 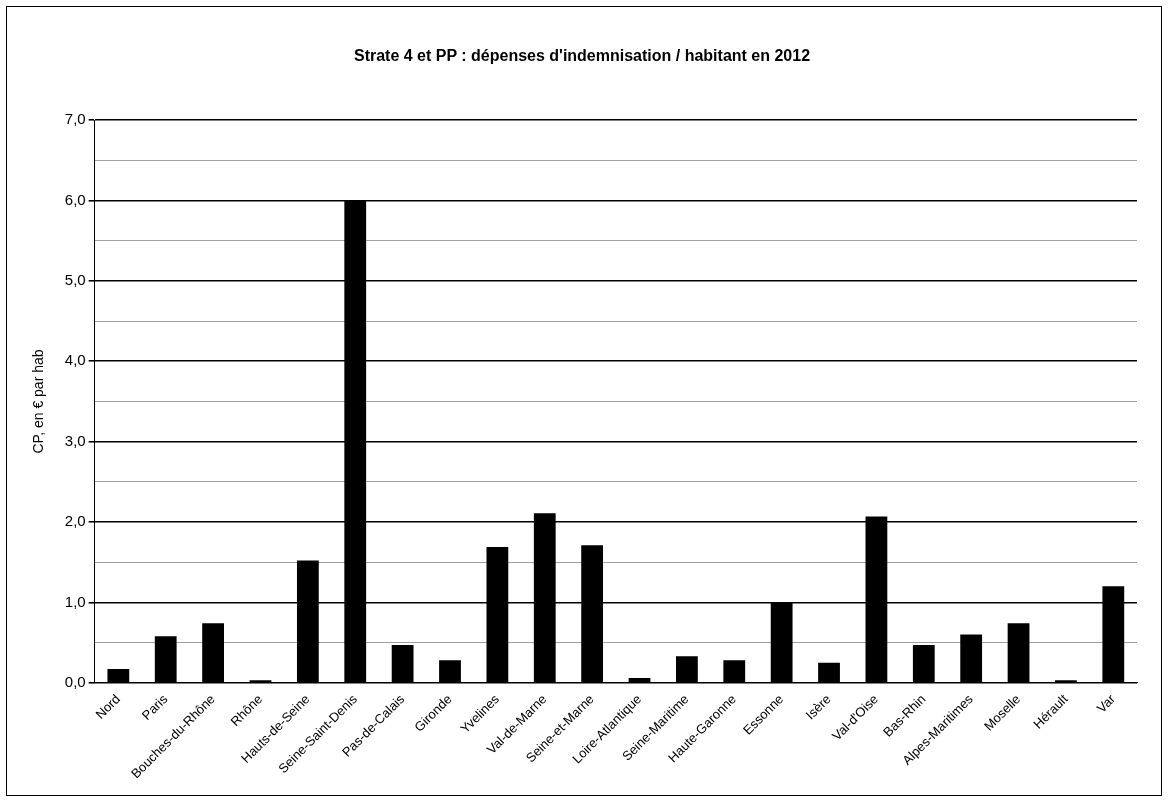 What do you see at coordinates (75, 119) in the screenshot?
I see `y-tick-label: 7,0` at bounding box center [75, 119].